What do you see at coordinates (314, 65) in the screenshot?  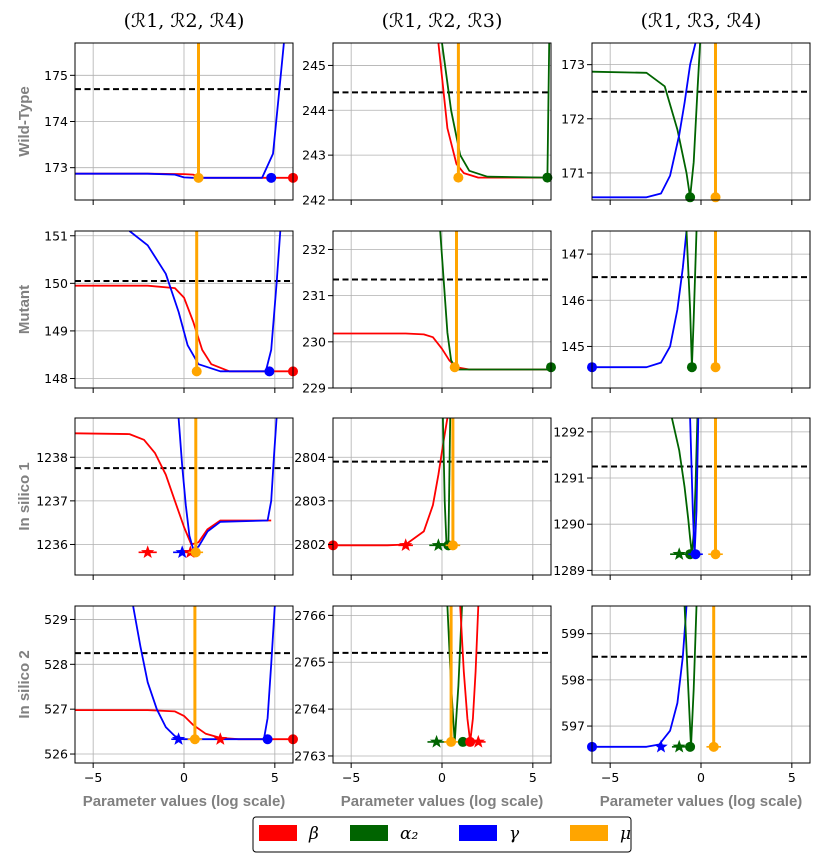 I see `y-tick-label: 245` at bounding box center [314, 65].